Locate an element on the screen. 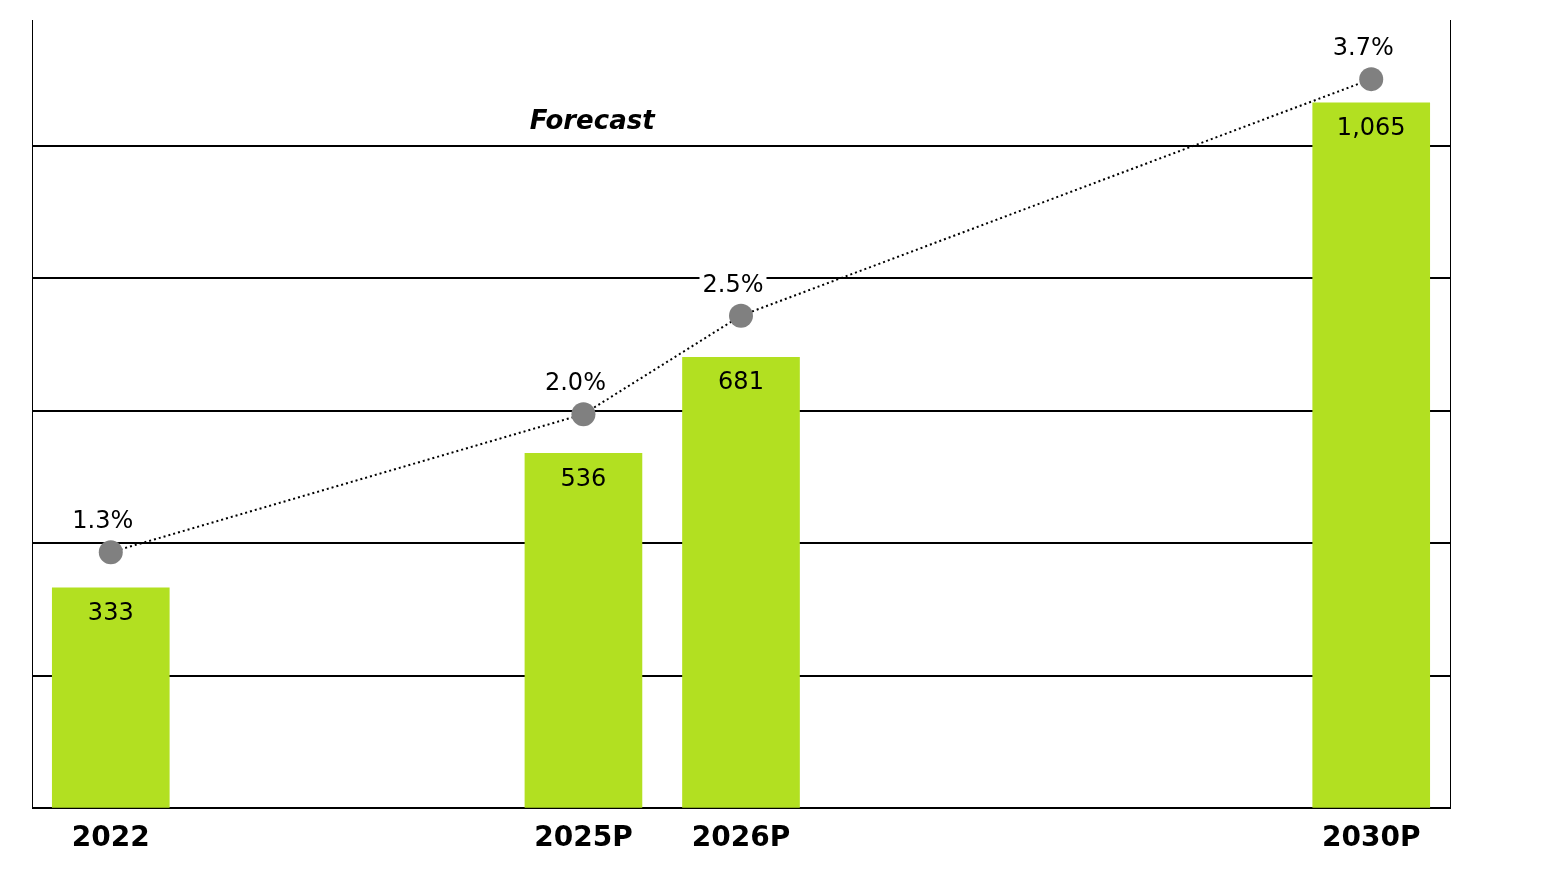 The height and width of the screenshot is (879, 1552). data-label: 3.7% is located at coordinates (1363, 47).